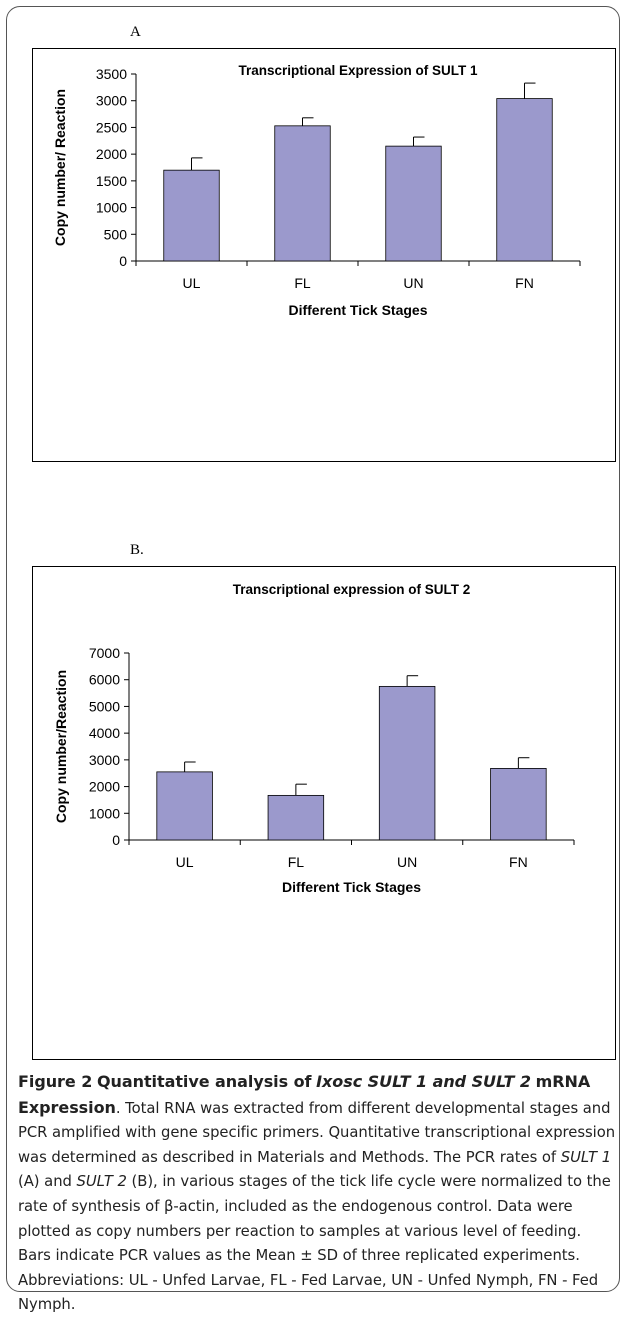 Image resolution: width=628 pixels, height=1318 pixels. What do you see at coordinates (185, 862) in the screenshot?
I see `chart-b-x-tick-label-UL: UL` at bounding box center [185, 862].